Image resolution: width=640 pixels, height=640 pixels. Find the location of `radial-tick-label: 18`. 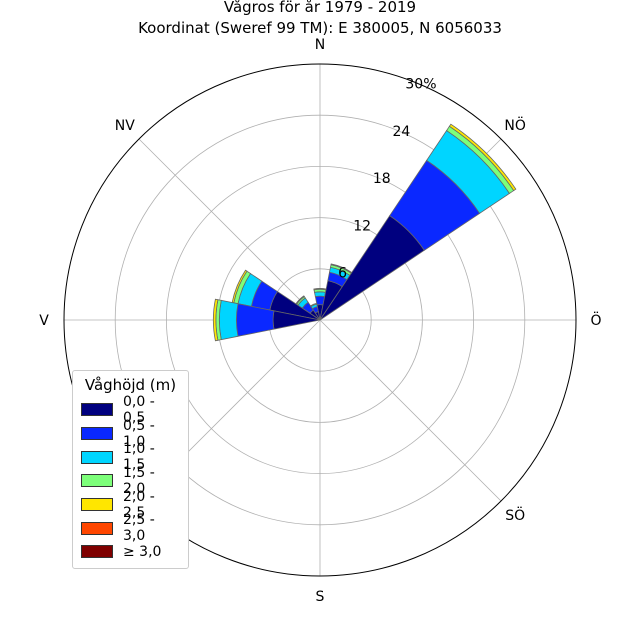

radial-tick-label: 18 is located at coordinates (382, 179).